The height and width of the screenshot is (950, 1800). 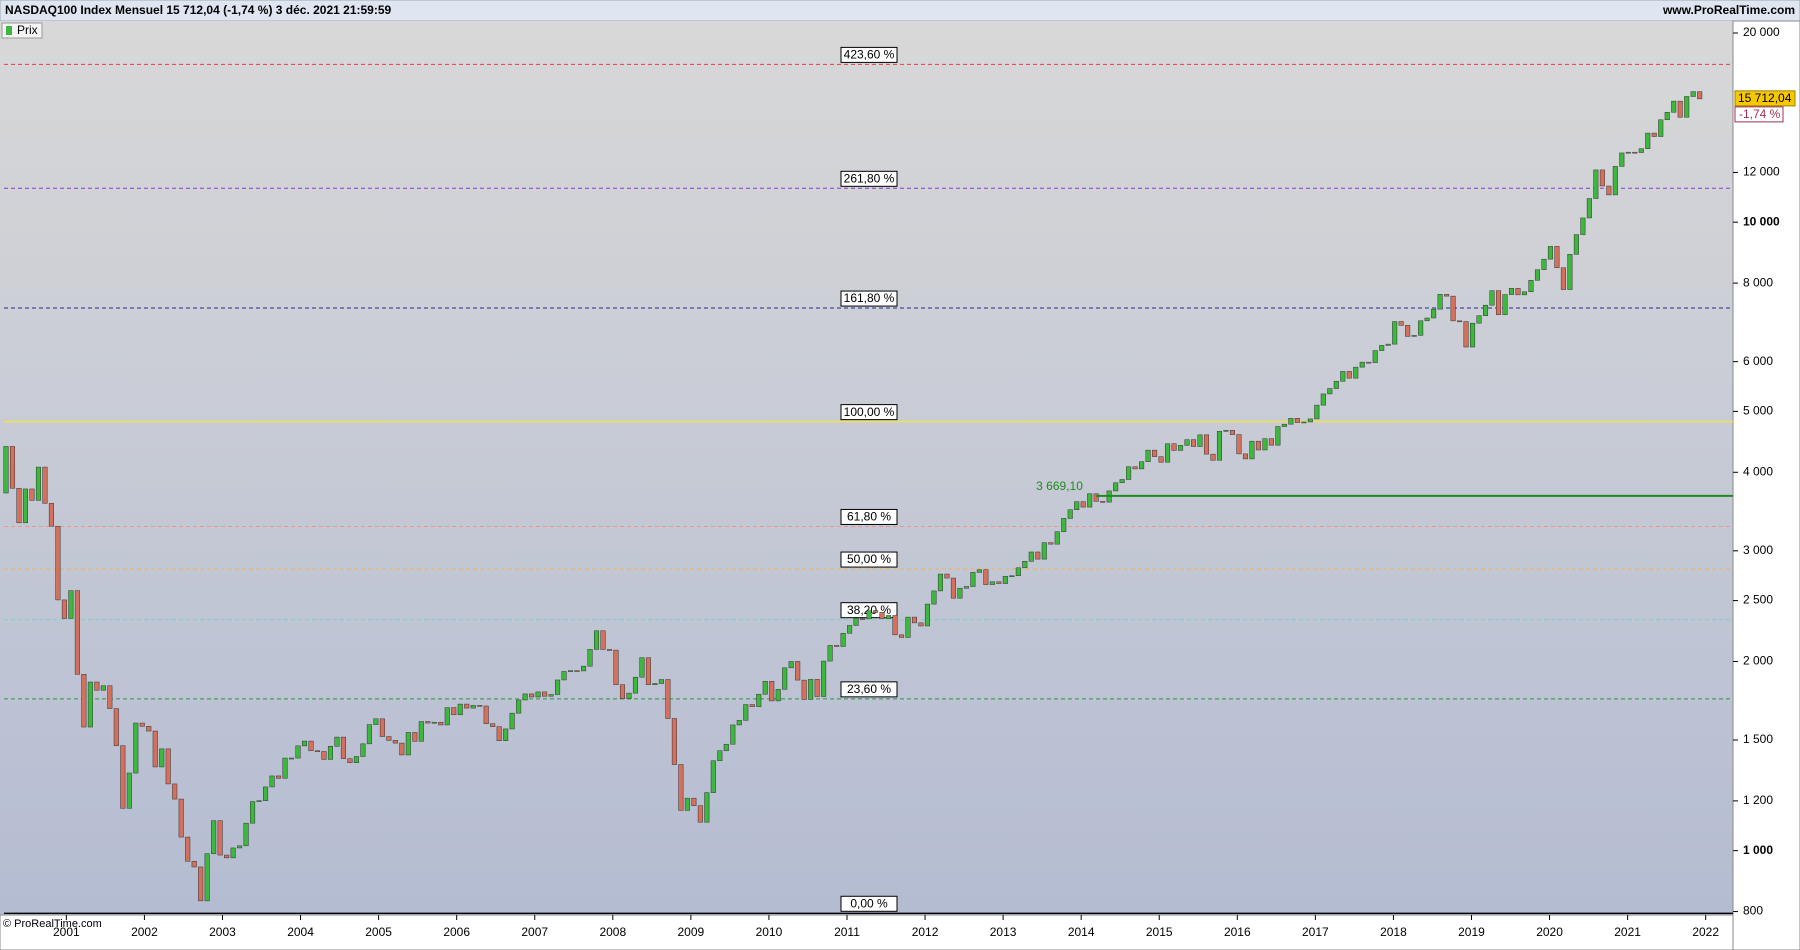 I want to click on site-link: www.ProRealTime.com, so click(x=1728, y=10).